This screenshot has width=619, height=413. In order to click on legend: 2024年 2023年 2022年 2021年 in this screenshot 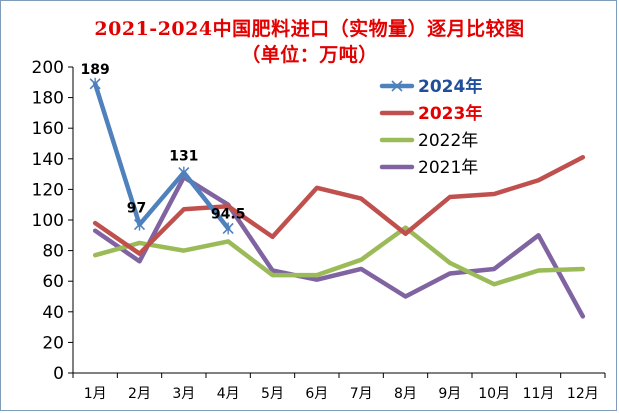, I will do `click(430, 127)`.